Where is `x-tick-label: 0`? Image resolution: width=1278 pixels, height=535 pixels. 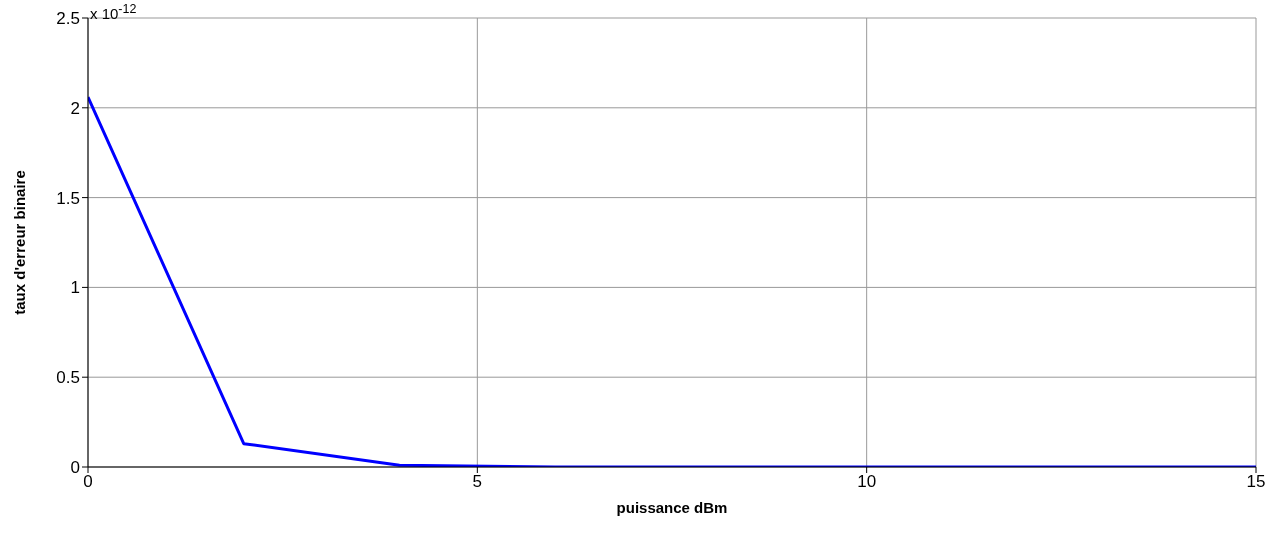 x-tick-label: 0 is located at coordinates (88, 482).